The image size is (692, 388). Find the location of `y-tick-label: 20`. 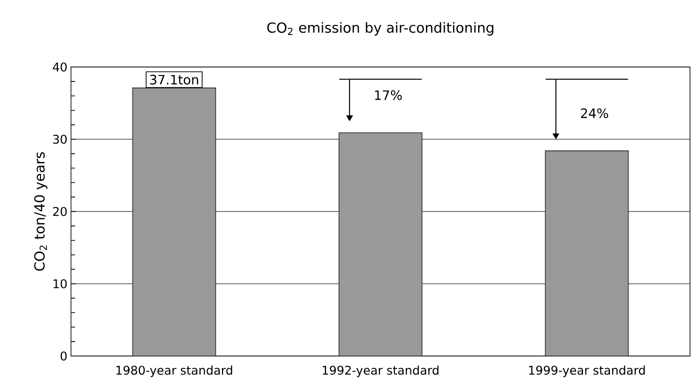

y-tick-label: 20 is located at coordinates (60, 211).